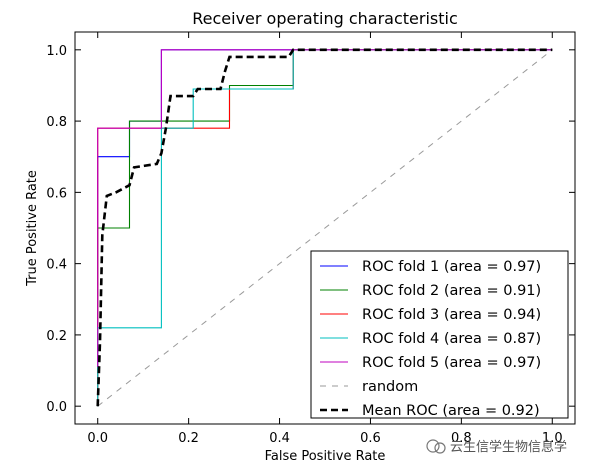 This screenshot has width=600, height=467. Describe the element at coordinates (451, 411) in the screenshot. I see `legend-label-7: Mean ROC (area = 0.92)` at that location.